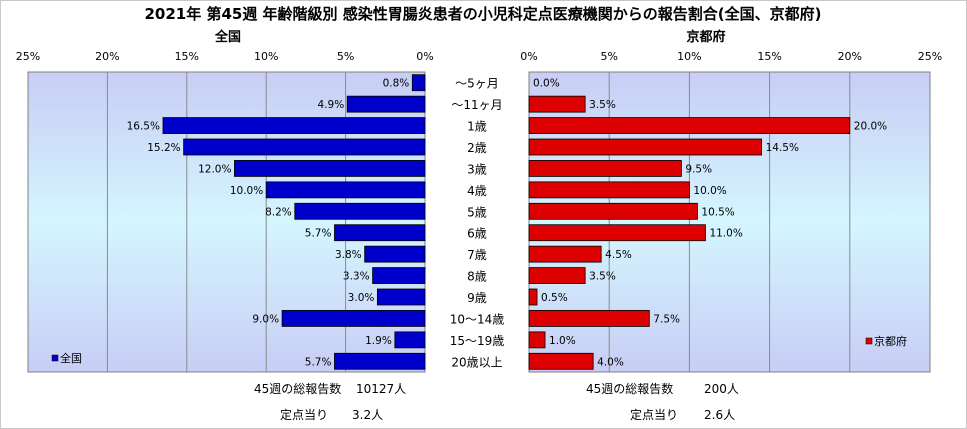 The height and width of the screenshot is (429, 967). I want to click on kyoto-tick-label: 10%, so click(689, 56).